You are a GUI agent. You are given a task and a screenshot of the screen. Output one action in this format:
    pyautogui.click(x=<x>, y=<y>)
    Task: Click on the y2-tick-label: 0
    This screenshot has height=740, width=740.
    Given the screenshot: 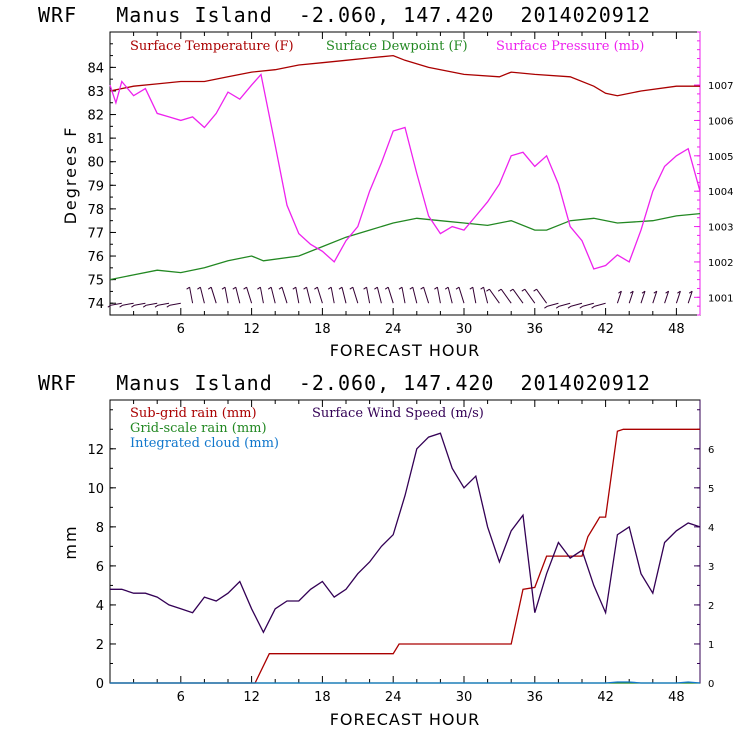 What is the action you would take?
    pyautogui.click(x=711, y=684)
    